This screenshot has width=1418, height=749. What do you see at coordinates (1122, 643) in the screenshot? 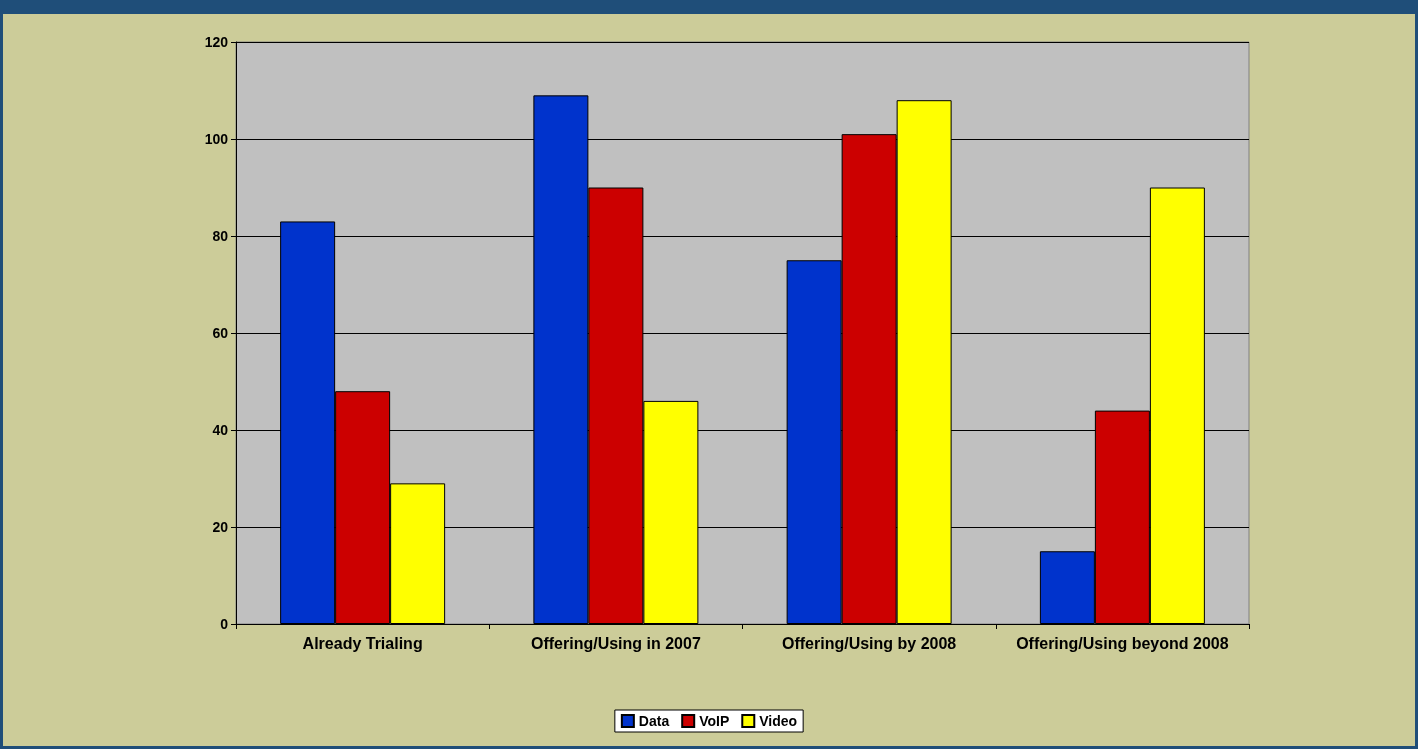
I see `x-tick-label: Offering/Using beyond 2008` at bounding box center [1122, 643].